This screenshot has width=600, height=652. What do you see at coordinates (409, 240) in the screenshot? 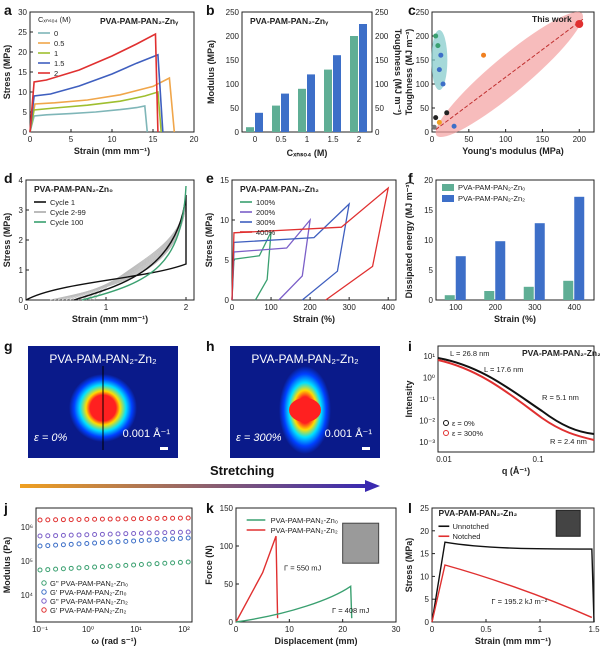
I see `y-axis-label: Dissipated energy (MJ m⁻³)` at bounding box center [409, 240].